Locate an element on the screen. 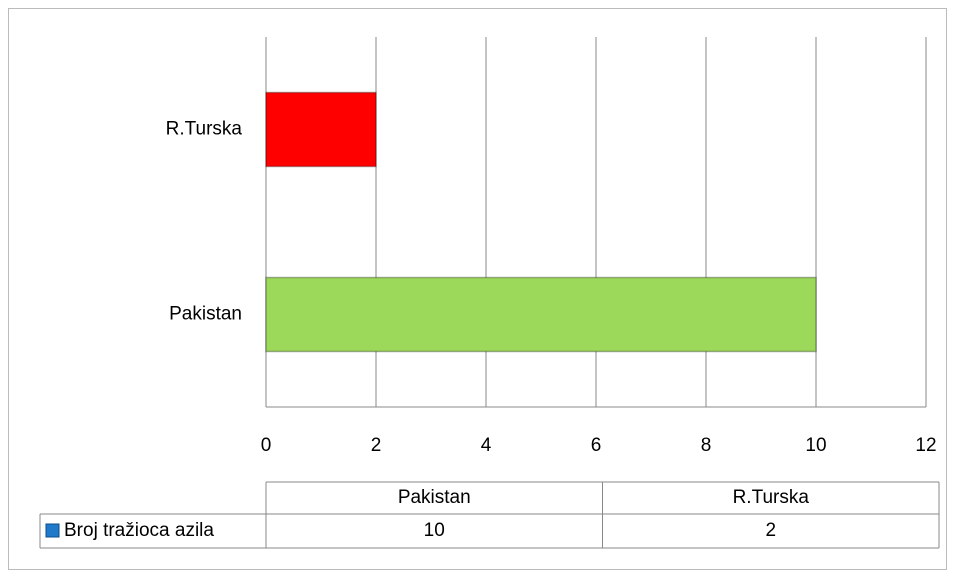 The image size is (956, 578). x-tick-label: 0 is located at coordinates (266, 445).